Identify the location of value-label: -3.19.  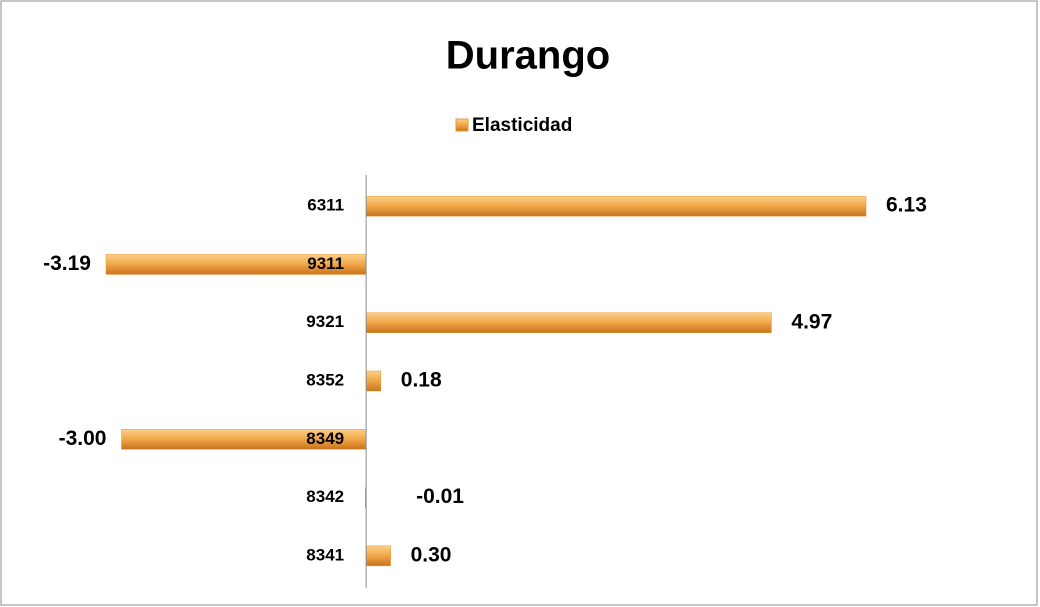
(67, 263).